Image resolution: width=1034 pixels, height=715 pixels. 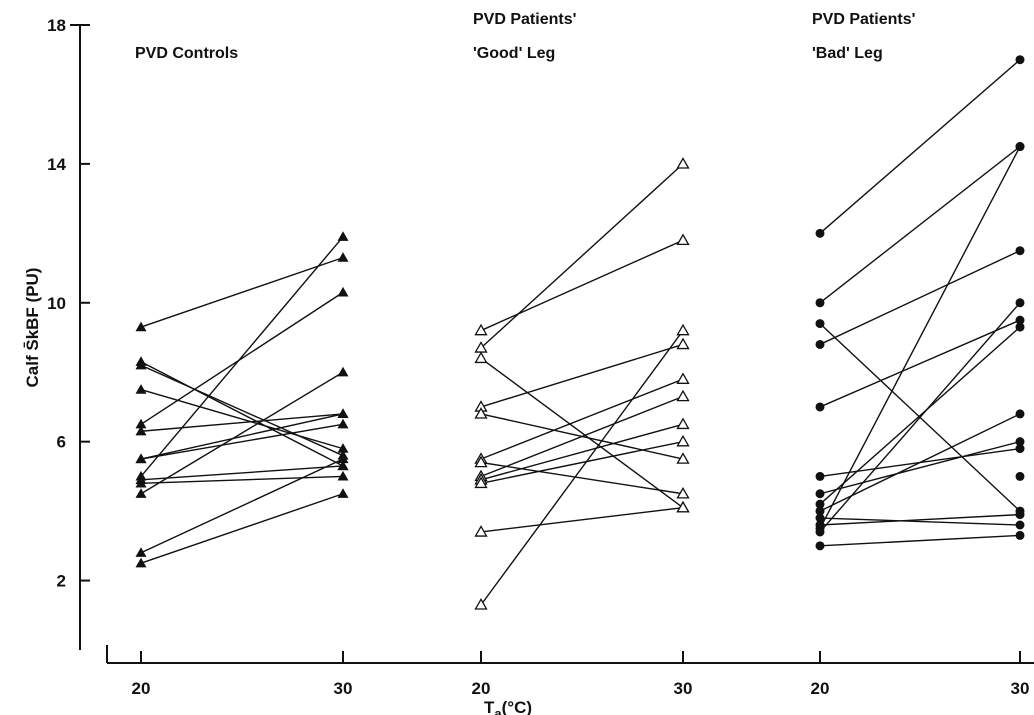 I want to click on y-tick-label: 18, so click(x=56, y=25).